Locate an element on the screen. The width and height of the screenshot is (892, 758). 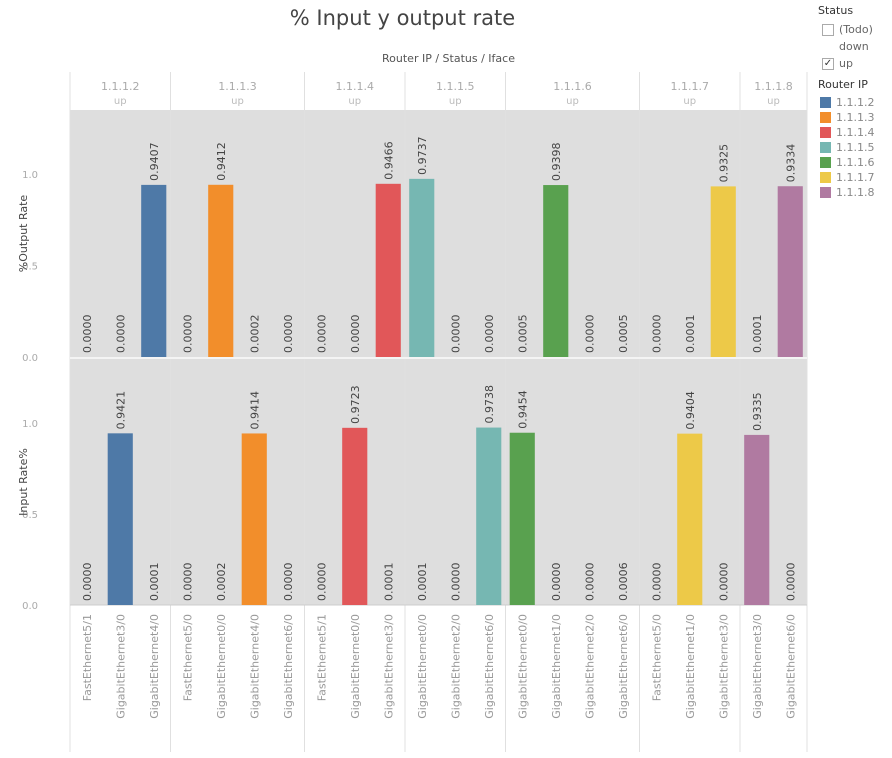
legend-label: 1.1.1.5 is located at coordinates (855, 147).